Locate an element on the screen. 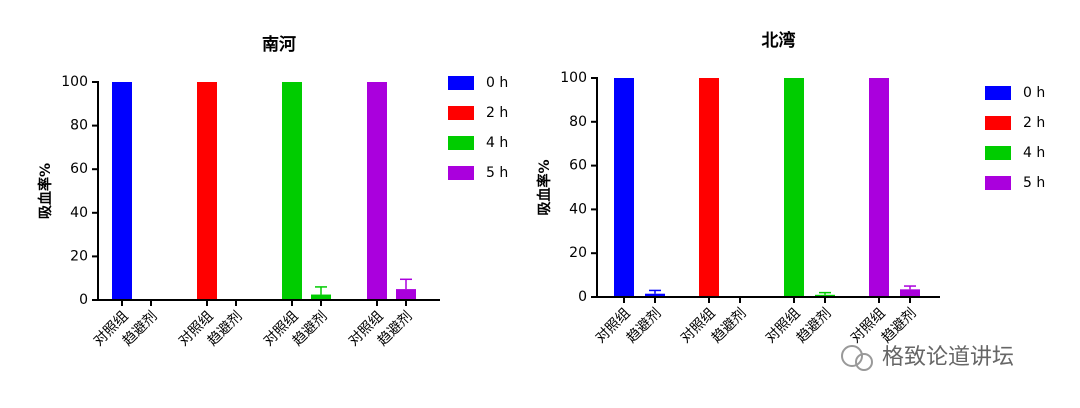 This screenshot has height=408, width=1080. chart-title: 南河 is located at coordinates (279, 44).